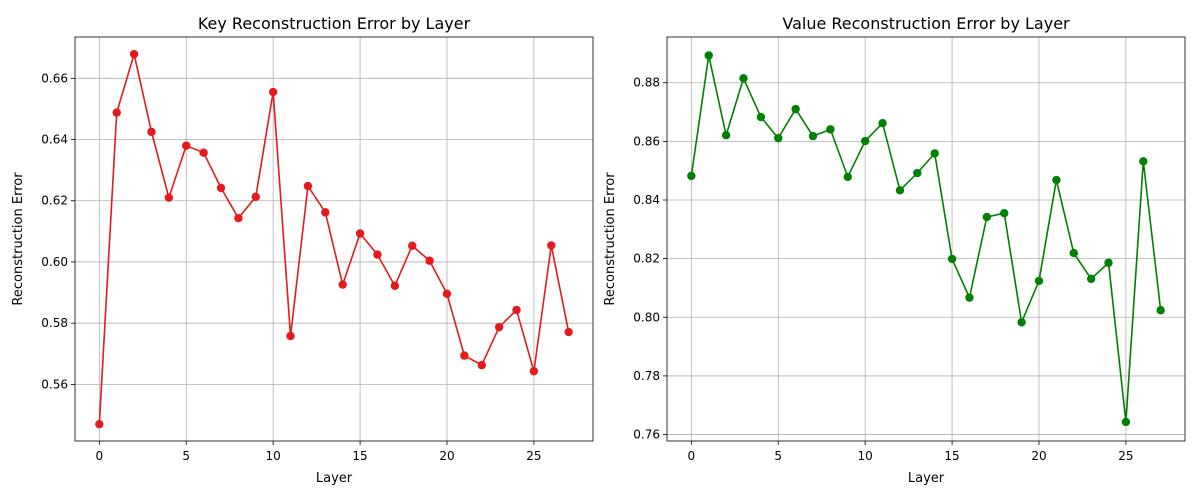  Describe the element at coordinates (54, 262) in the screenshot. I see `key-y-tick-label: 0.60` at that location.